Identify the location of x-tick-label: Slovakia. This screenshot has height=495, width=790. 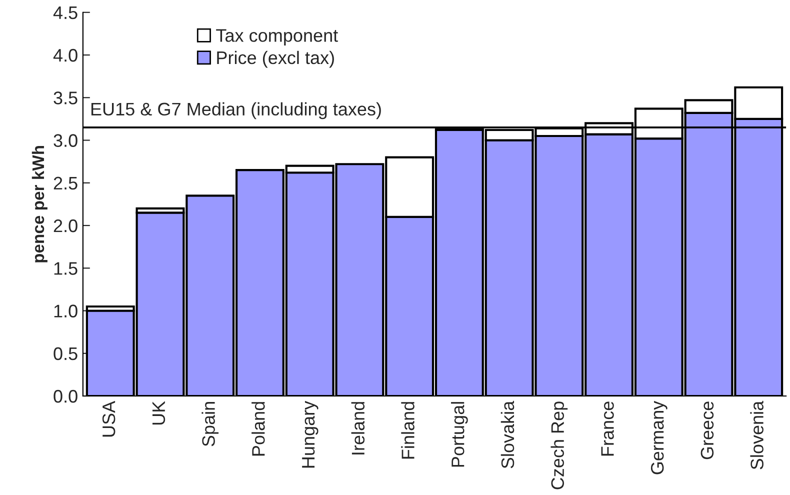
(507, 434).